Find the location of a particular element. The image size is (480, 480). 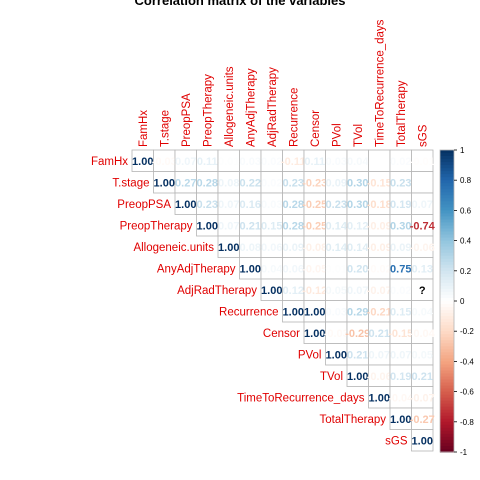

cell-value: -0.15 is located at coordinates (379, 183).